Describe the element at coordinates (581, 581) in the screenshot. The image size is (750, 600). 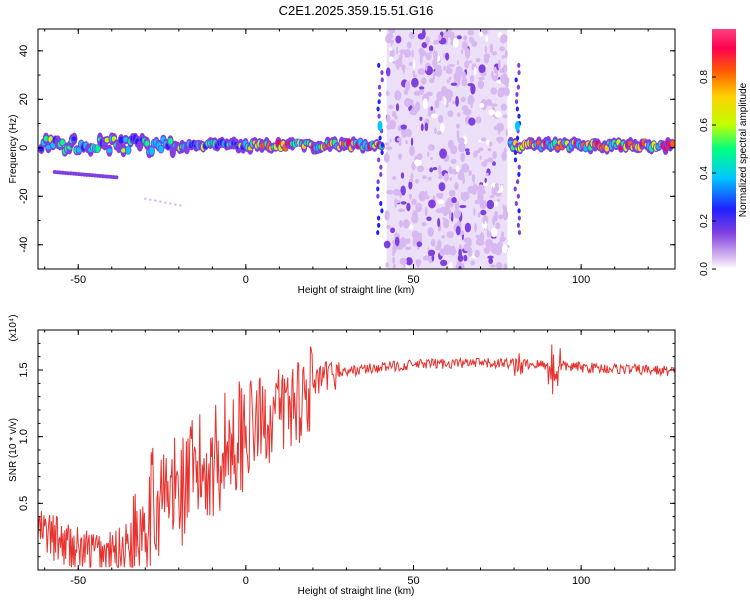
I see `snr-xtick-label: 100` at that location.